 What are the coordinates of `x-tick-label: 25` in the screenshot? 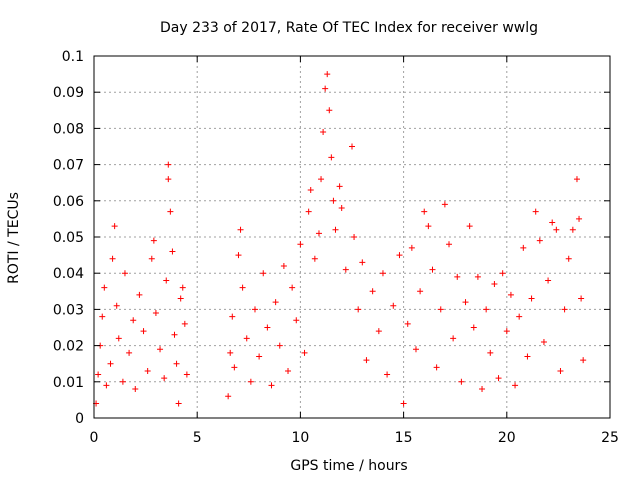 It's located at (610, 438).